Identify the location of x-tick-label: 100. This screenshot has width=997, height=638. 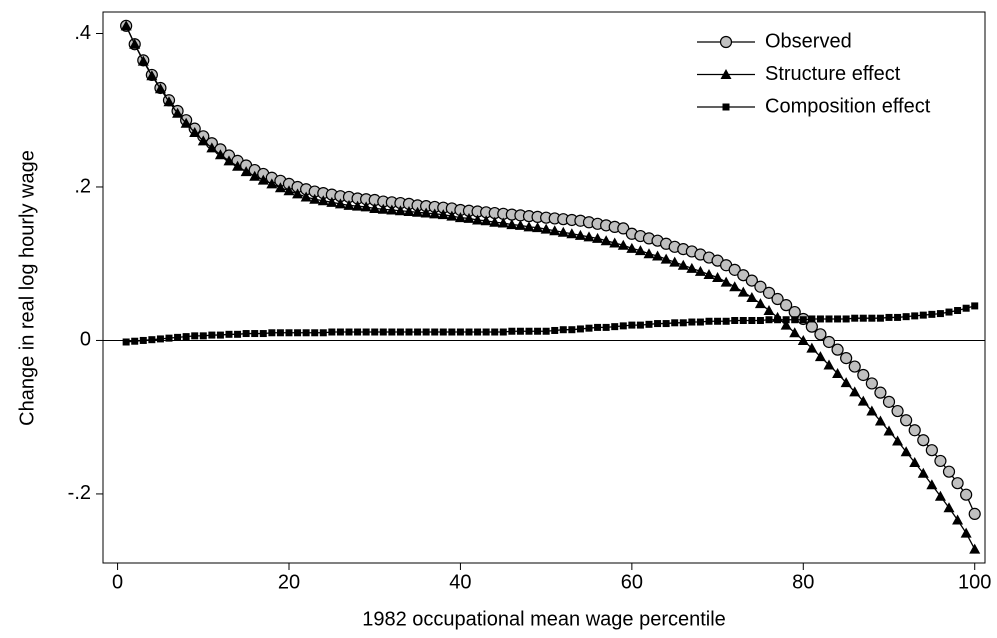
(974, 582).